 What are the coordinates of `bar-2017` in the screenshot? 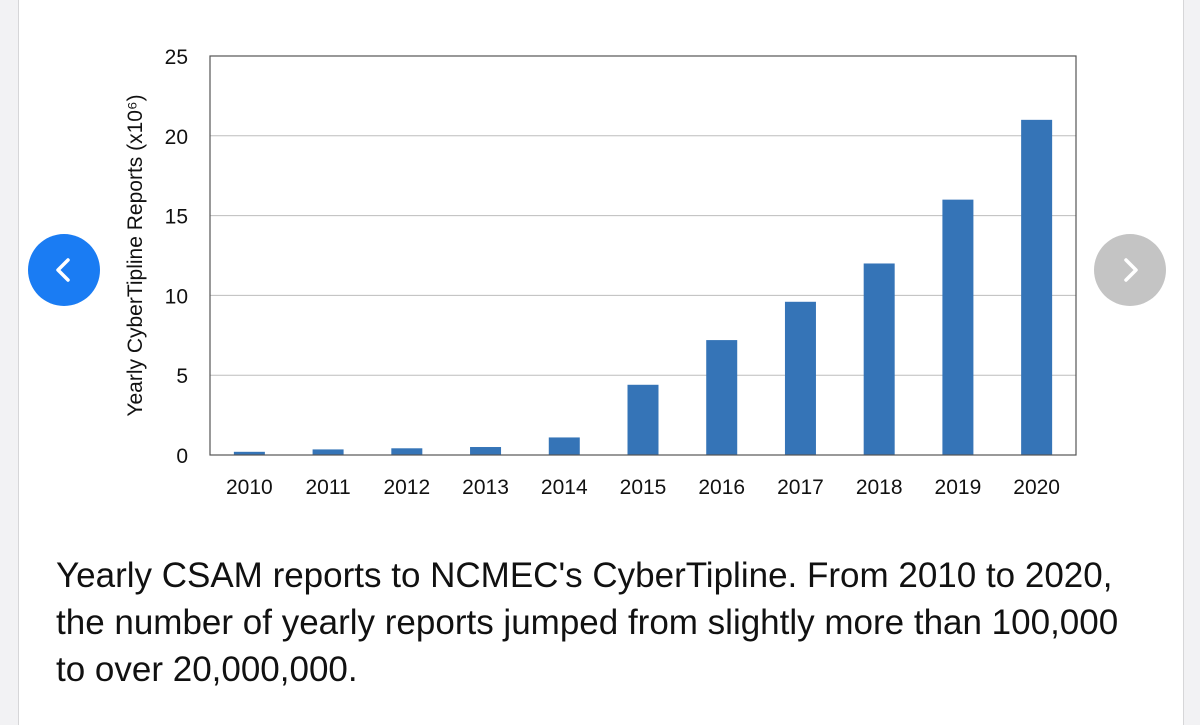 It's located at (800, 378).